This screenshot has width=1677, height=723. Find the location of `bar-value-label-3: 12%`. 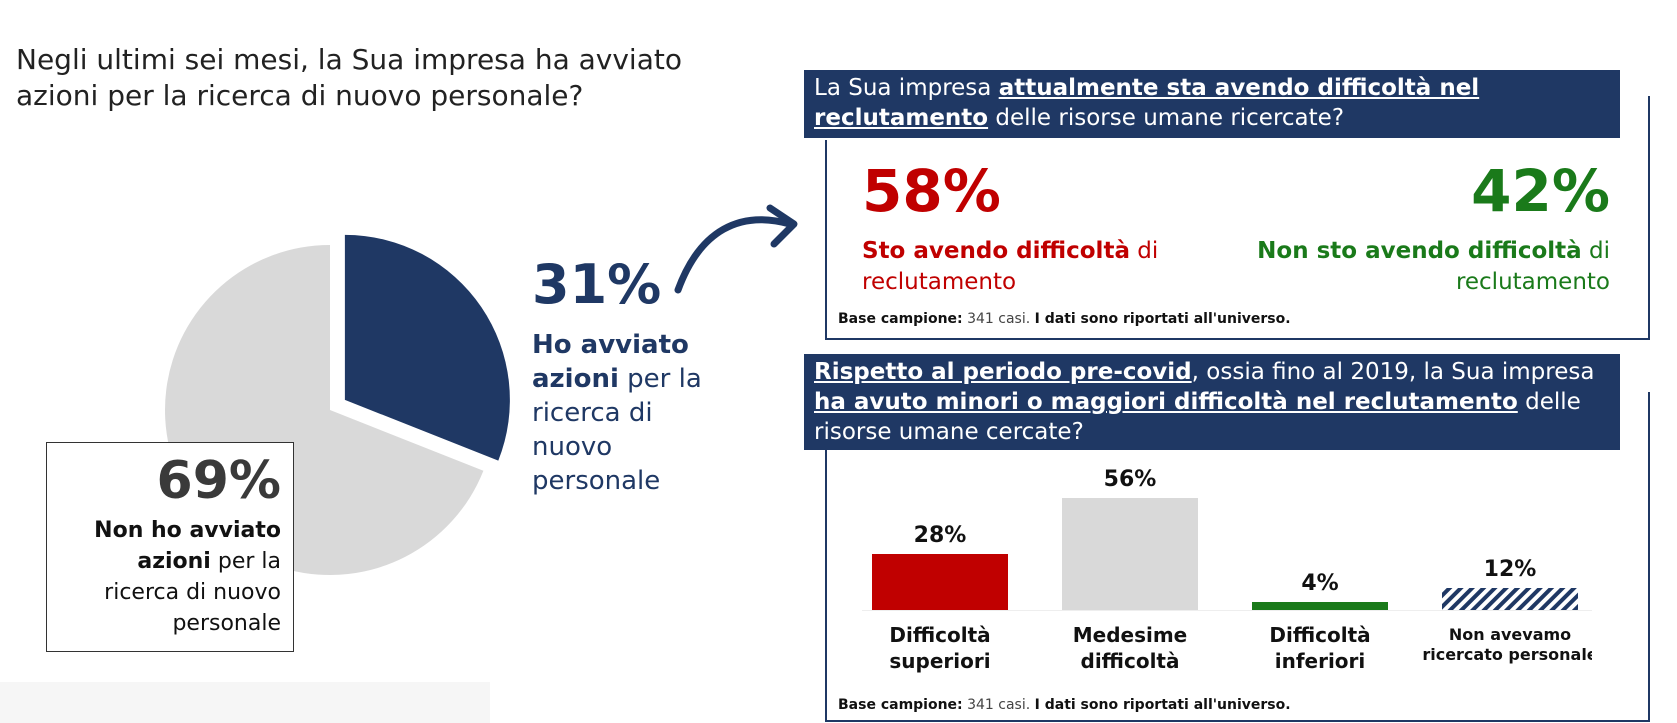

bar-value-label-3: 12% is located at coordinates (1510, 569).